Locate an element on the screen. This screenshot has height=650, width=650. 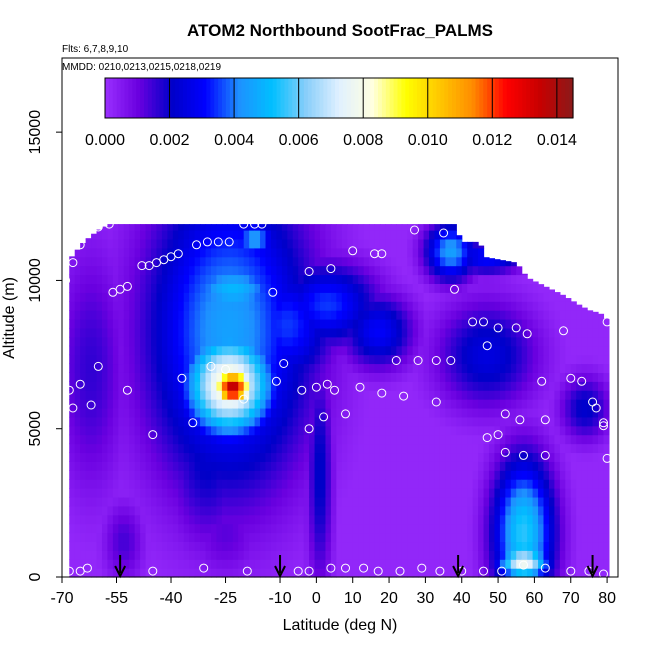
dates-note: MMDD: 0210,0213,0215,0218,0219 is located at coordinates (141, 67).